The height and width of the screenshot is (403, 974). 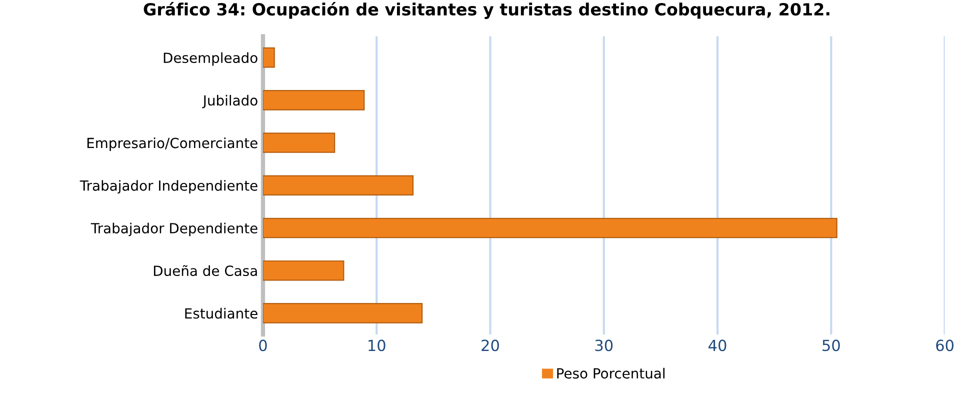 What do you see at coordinates (717, 346) in the screenshot?
I see `x-tick-label: 40` at bounding box center [717, 346].